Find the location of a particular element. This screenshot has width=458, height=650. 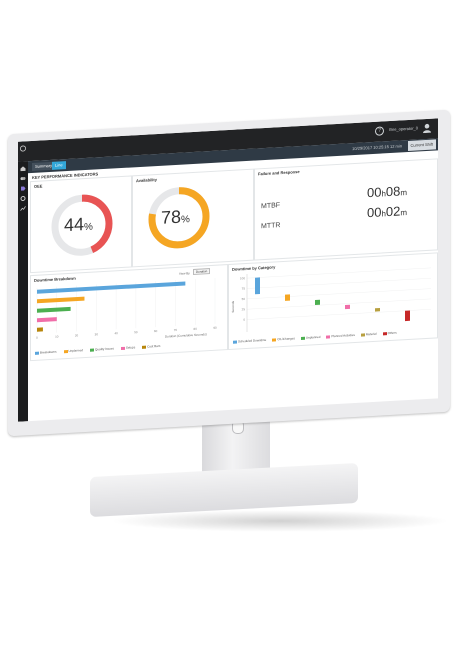

failure-response-title: Failure and Response is located at coordinates (279, 173).